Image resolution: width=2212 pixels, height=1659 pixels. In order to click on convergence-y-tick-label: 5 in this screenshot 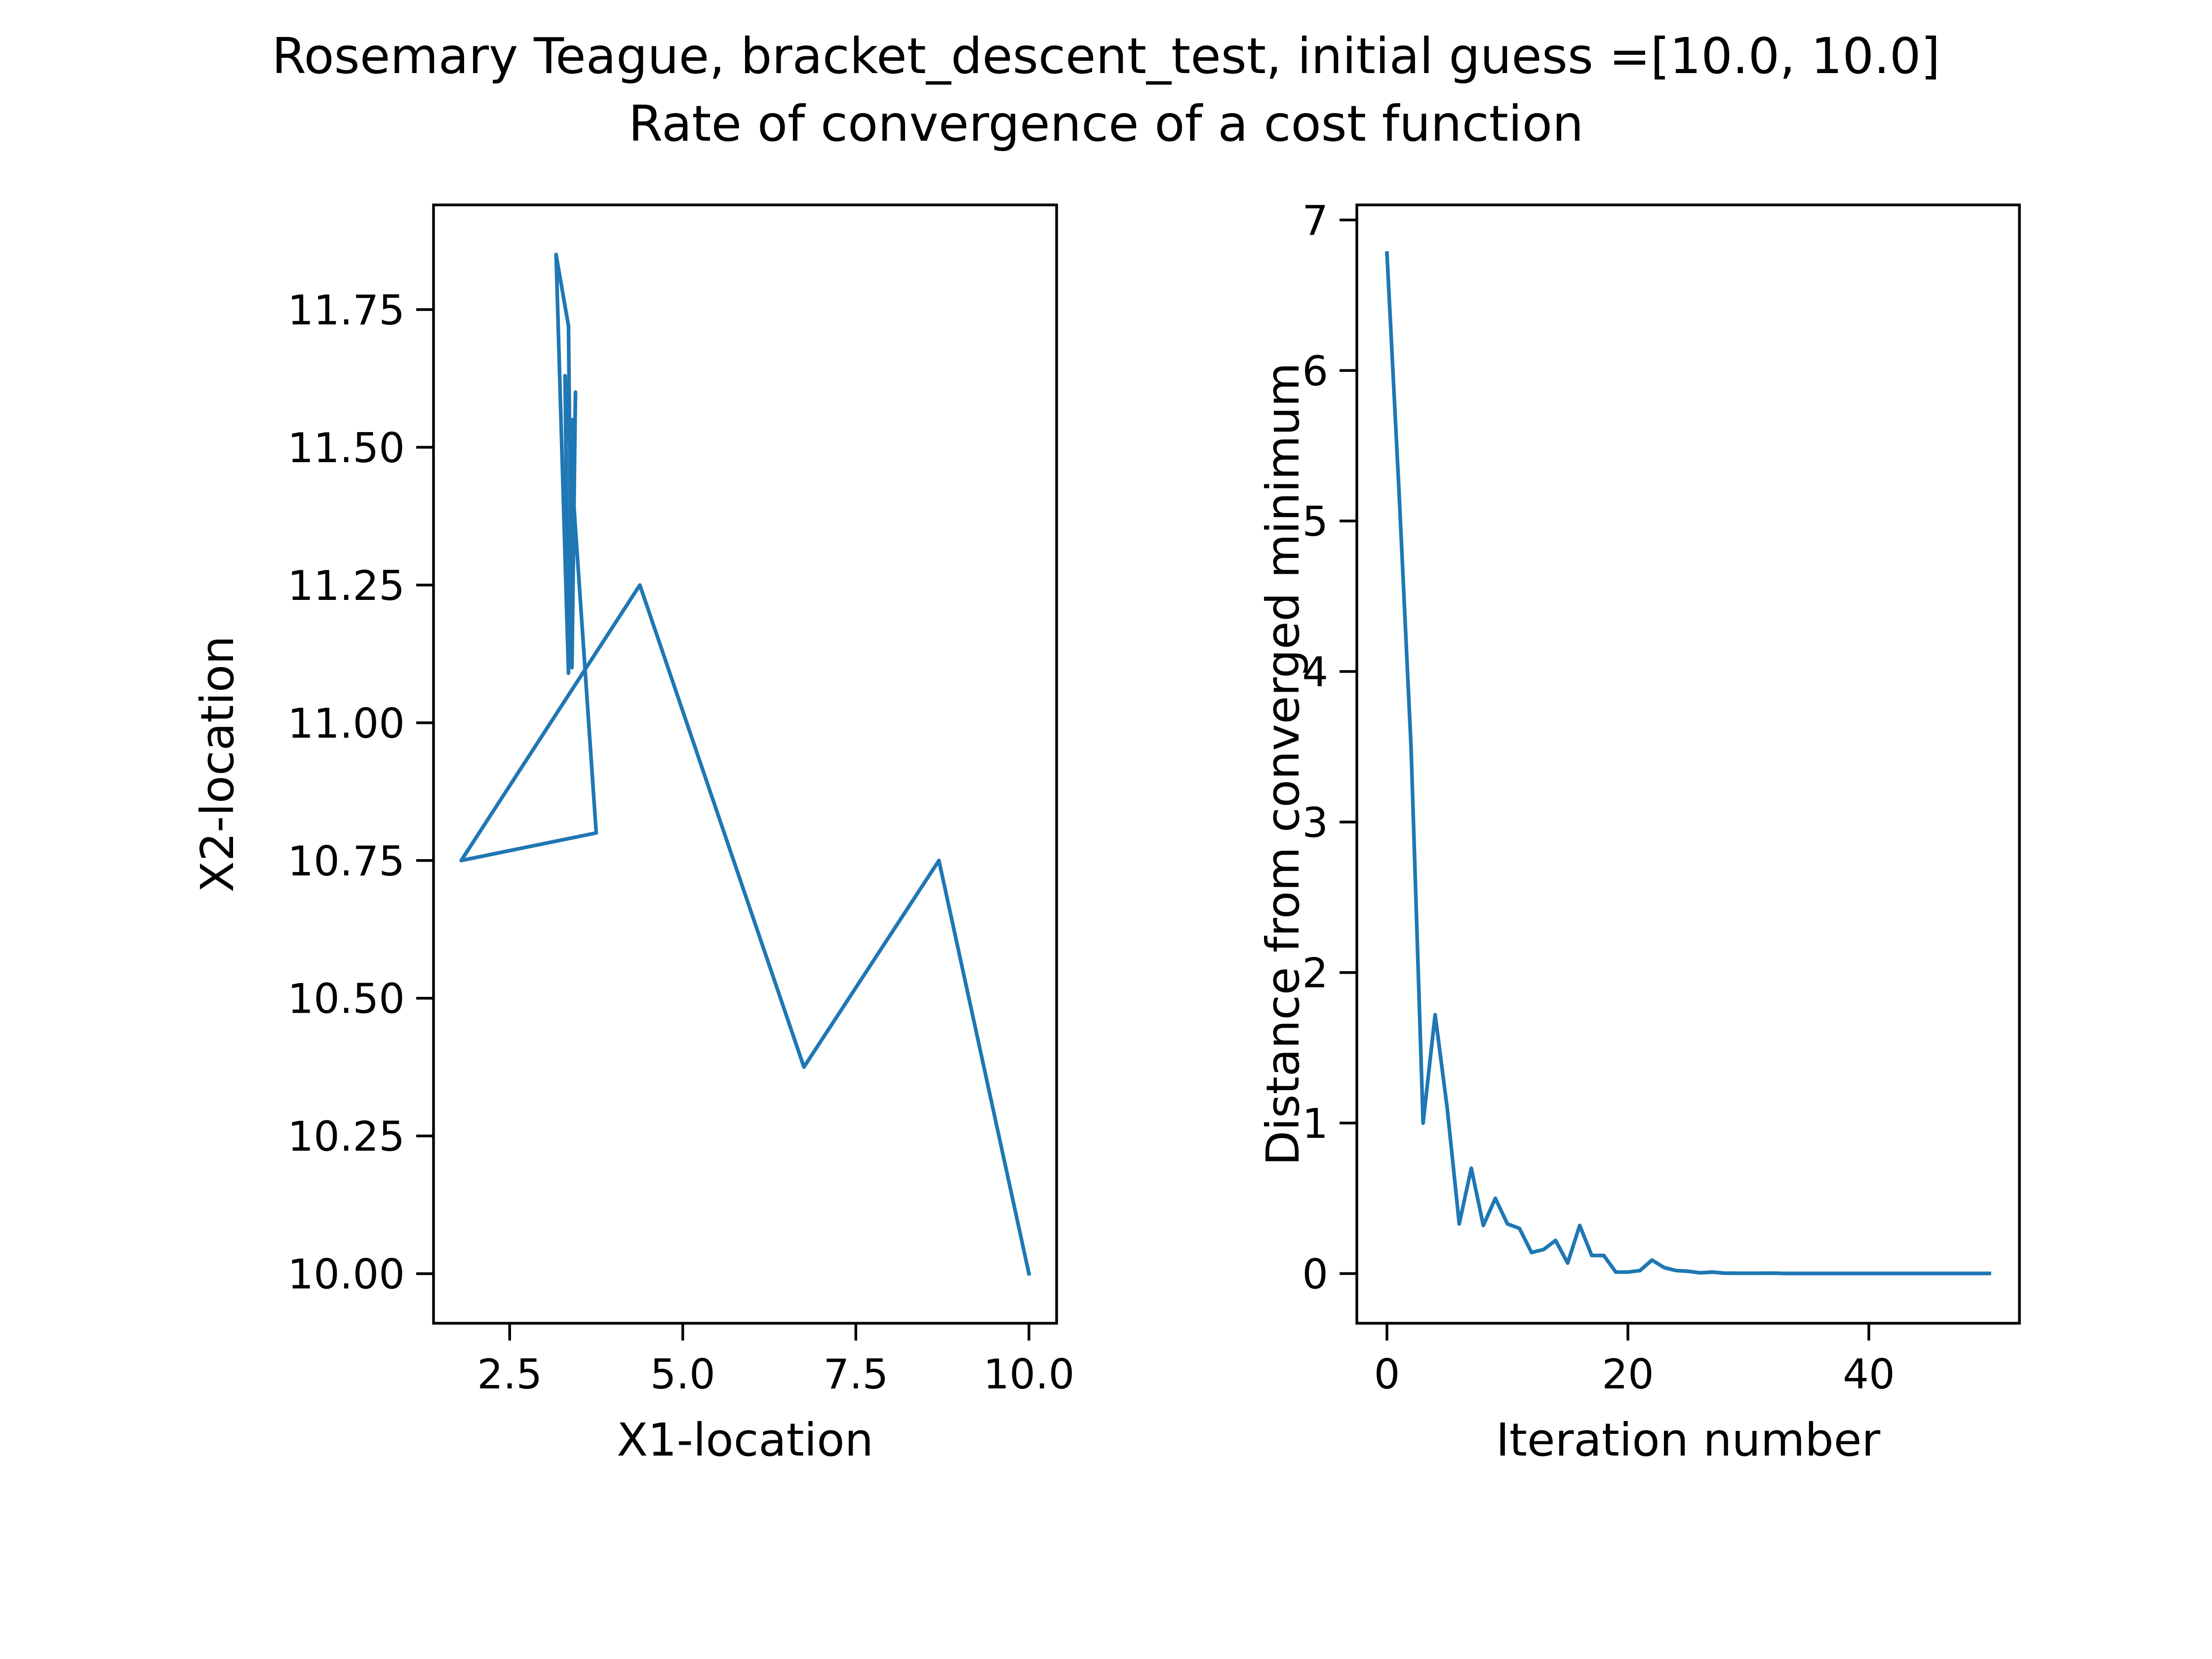, I will do `click(1315, 522)`.